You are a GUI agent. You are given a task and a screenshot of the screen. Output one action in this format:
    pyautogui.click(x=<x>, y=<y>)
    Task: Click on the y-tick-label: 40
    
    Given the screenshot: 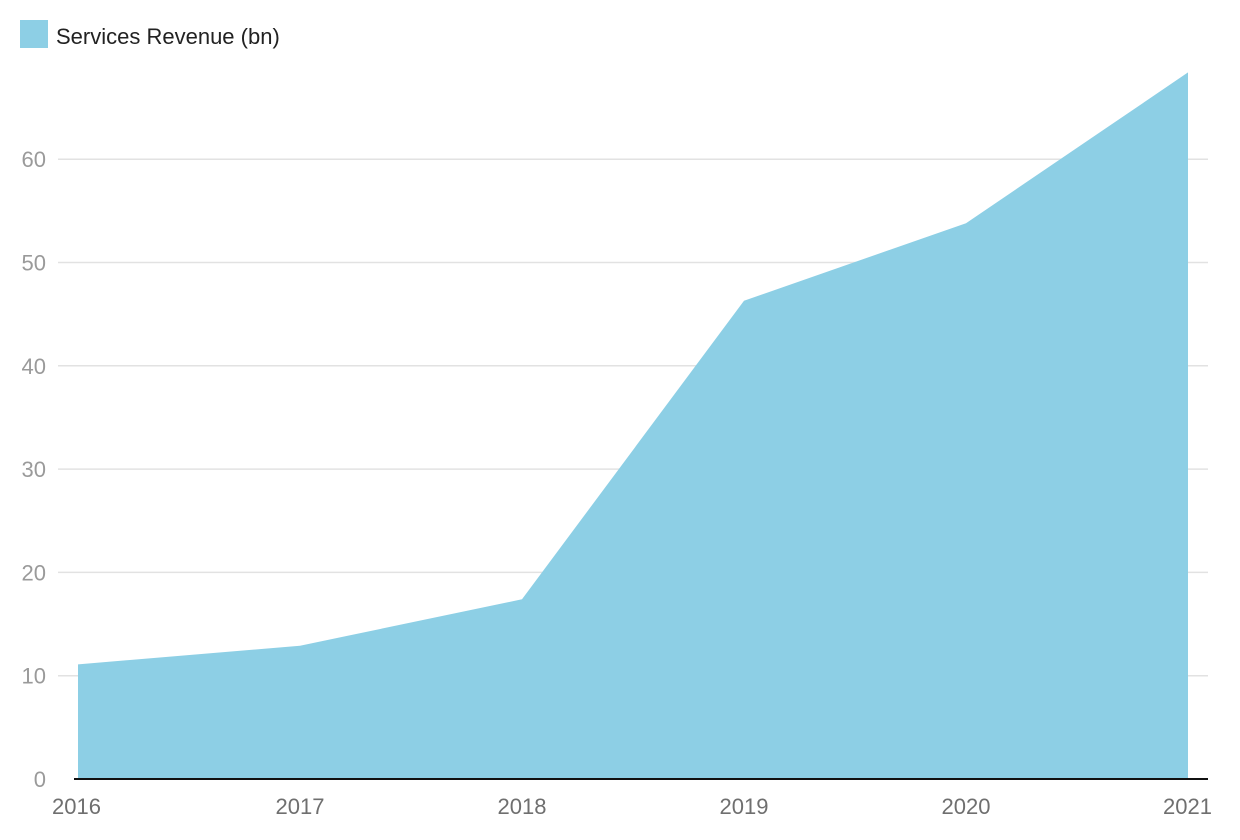 What is the action you would take?
    pyautogui.click(x=34, y=366)
    